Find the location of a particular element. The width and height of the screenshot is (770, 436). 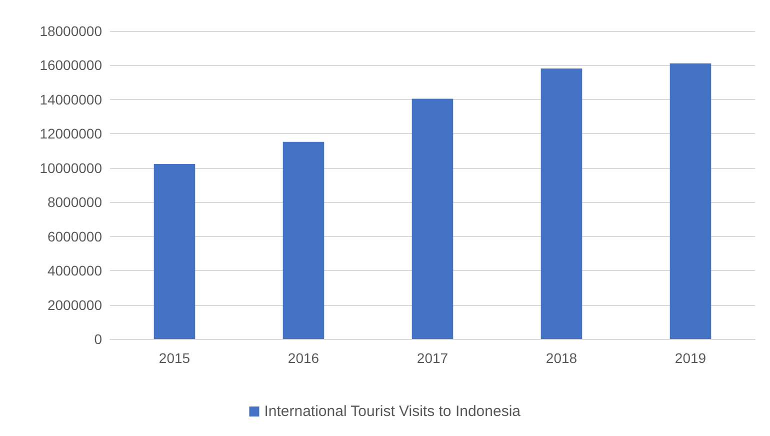

y-tick-label: 14000000 is located at coordinates (71, 99).